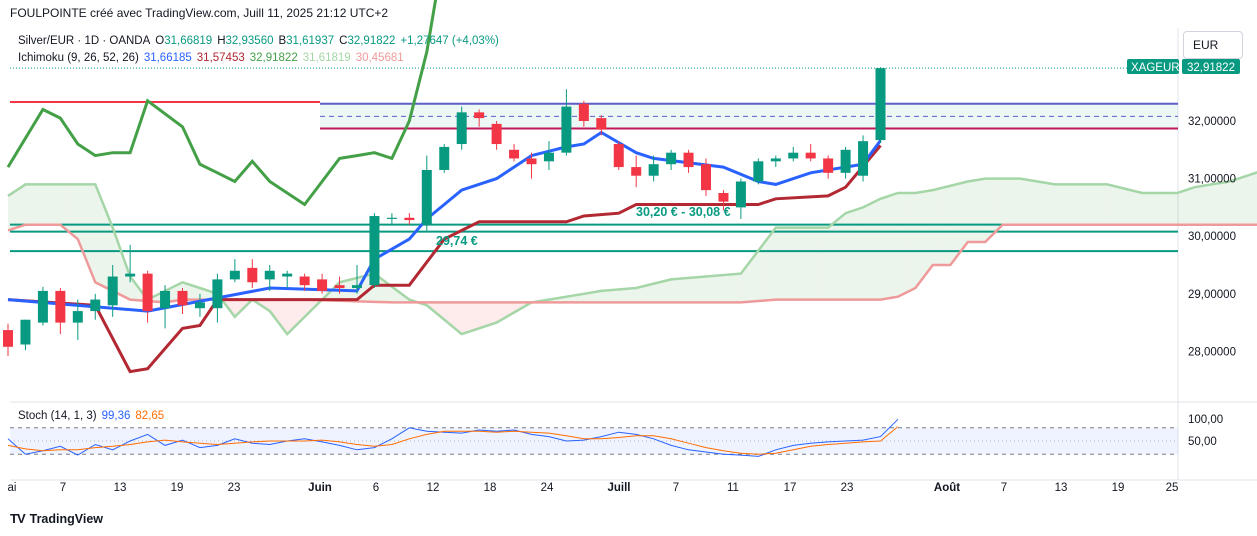 The image size is (1257, 536). I want to click on currency-selector: EUR, so click(1213, 45).